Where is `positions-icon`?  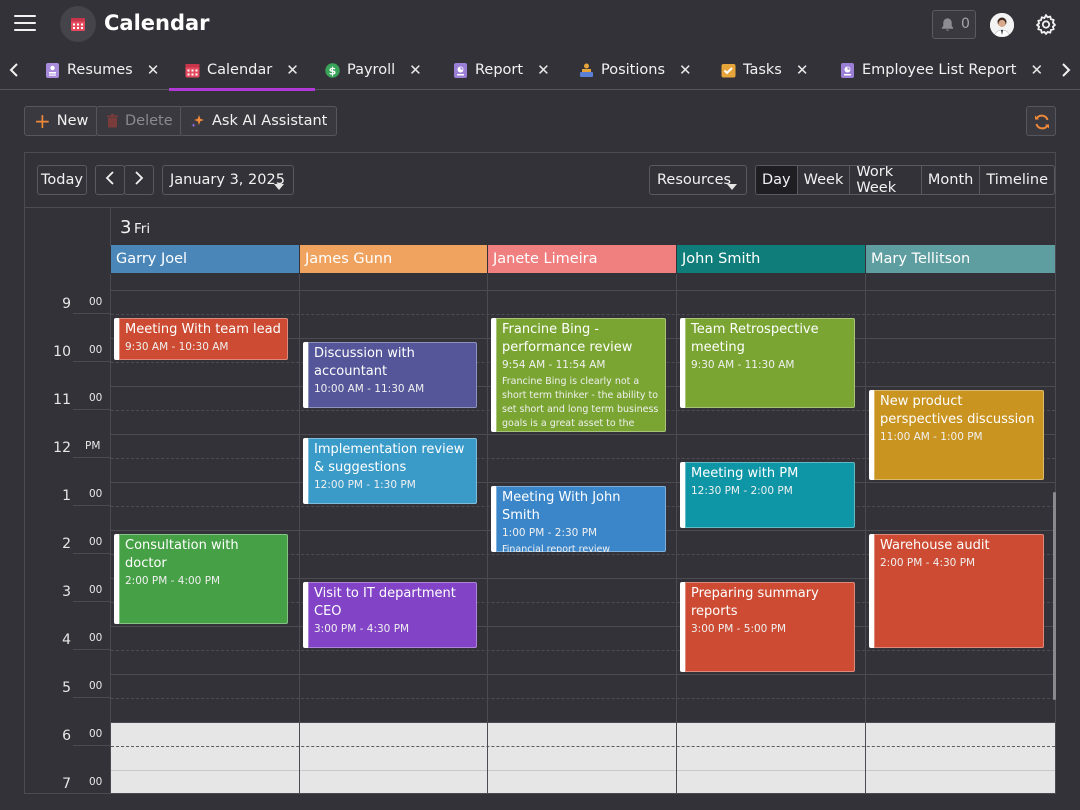 positions-icon is located at coordinates (586, 70).